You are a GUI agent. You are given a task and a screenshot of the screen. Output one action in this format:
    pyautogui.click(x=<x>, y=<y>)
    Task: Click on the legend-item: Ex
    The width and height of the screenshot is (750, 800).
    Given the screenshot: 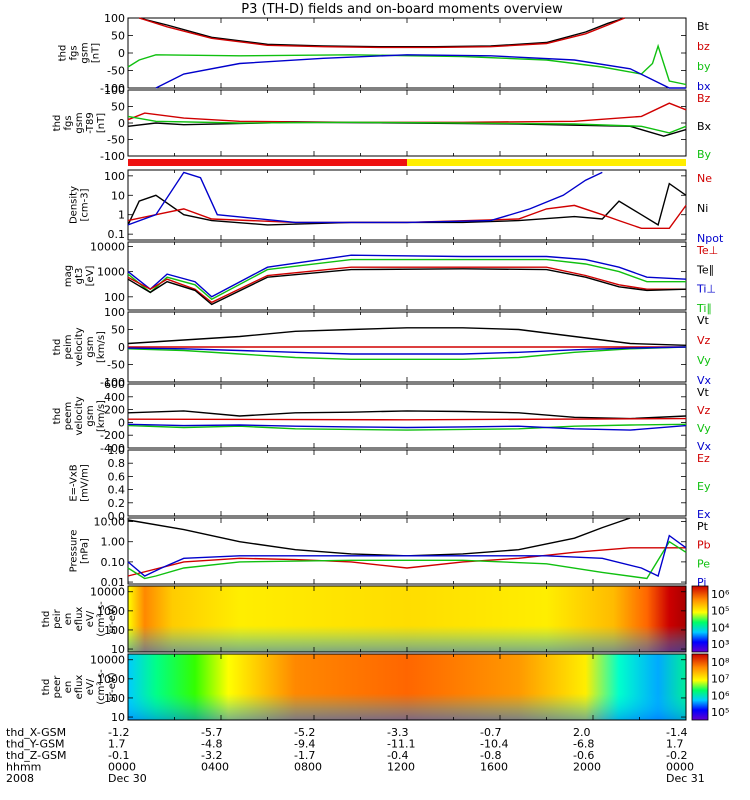 What is the action you would take?
    pyautogui.click(x=704, y=514)
    